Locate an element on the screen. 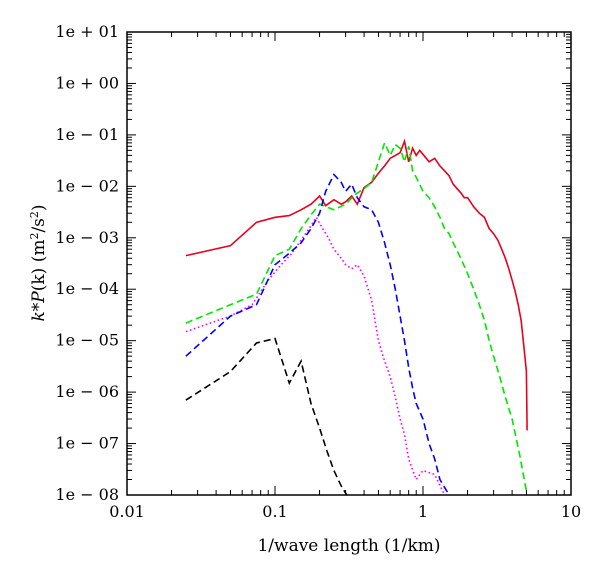 The height and width of the screenshot is (570, 600). y-axis-title-slash: /s is located at coordinates (39, 225).